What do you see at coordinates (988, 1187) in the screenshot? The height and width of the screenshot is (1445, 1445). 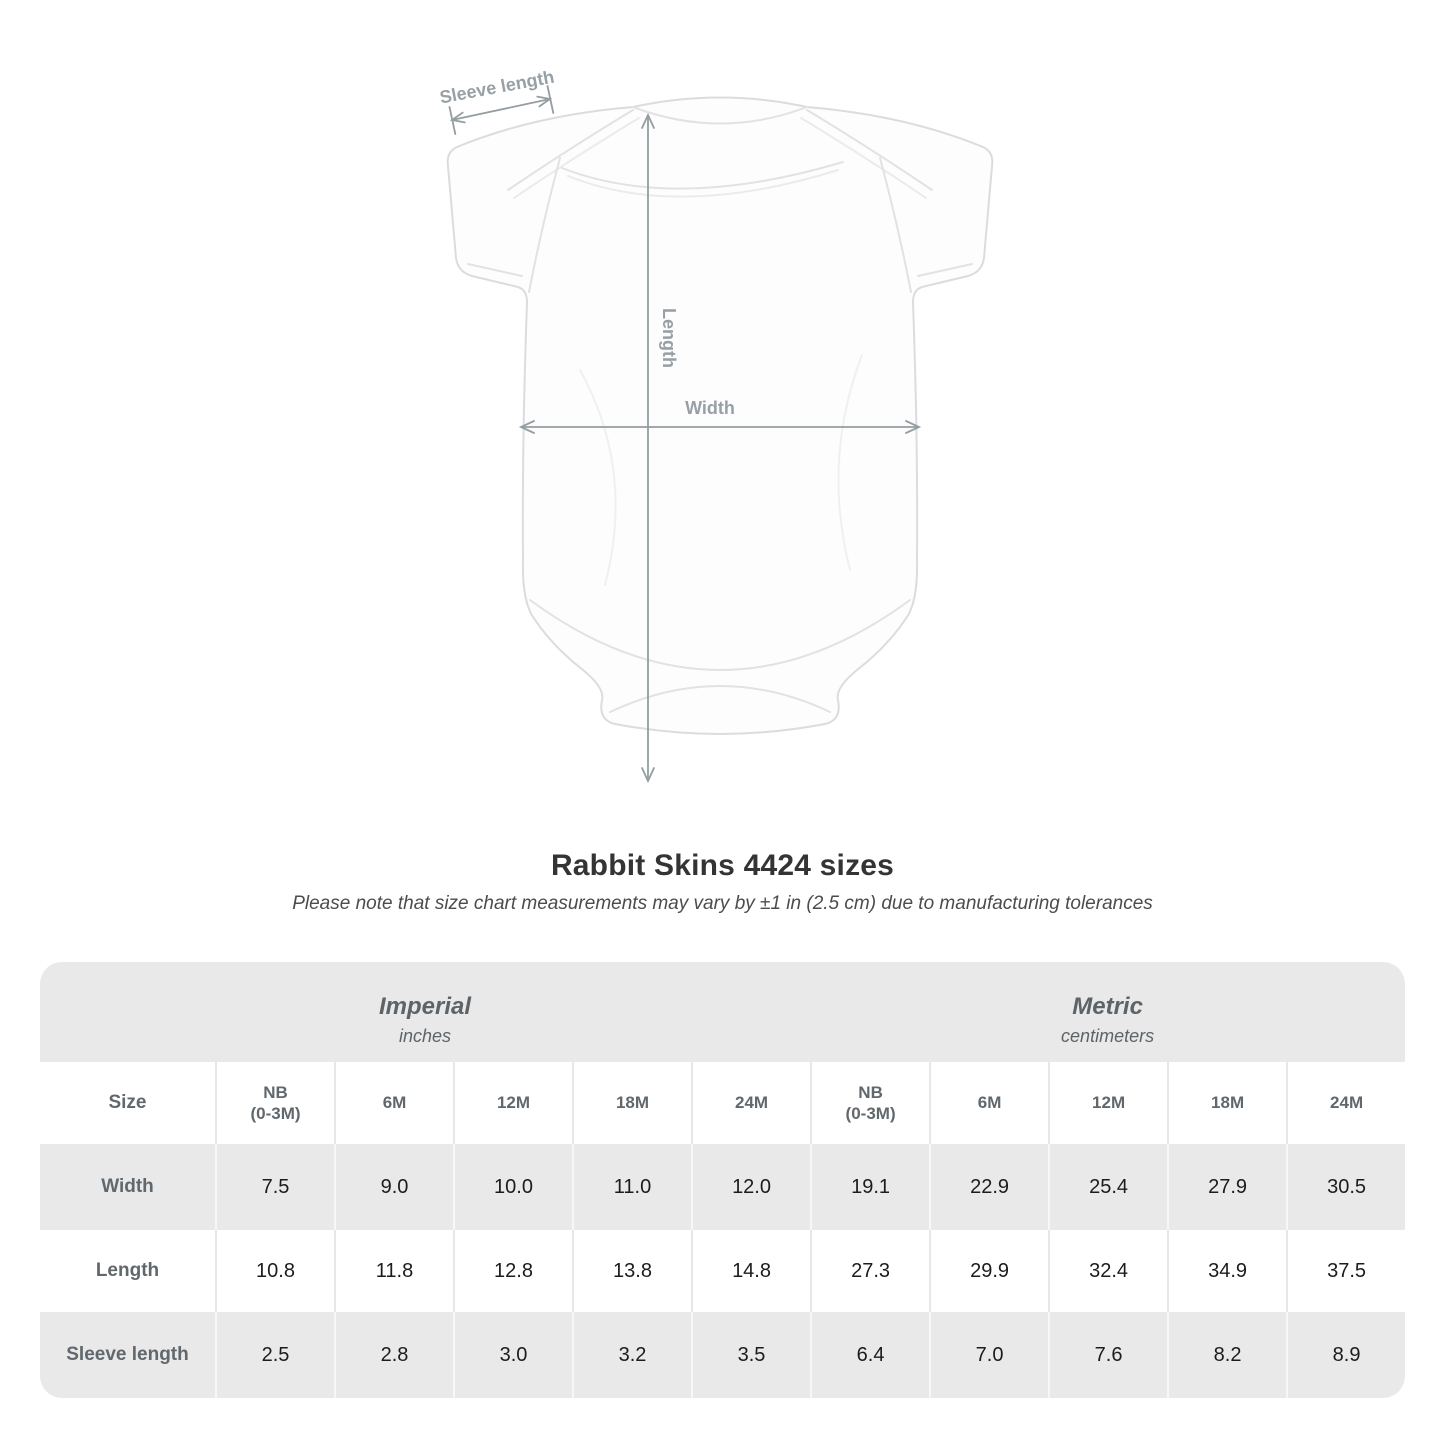 I see `width-6m-metric: 22.9` at bounding box center [988, 1187].